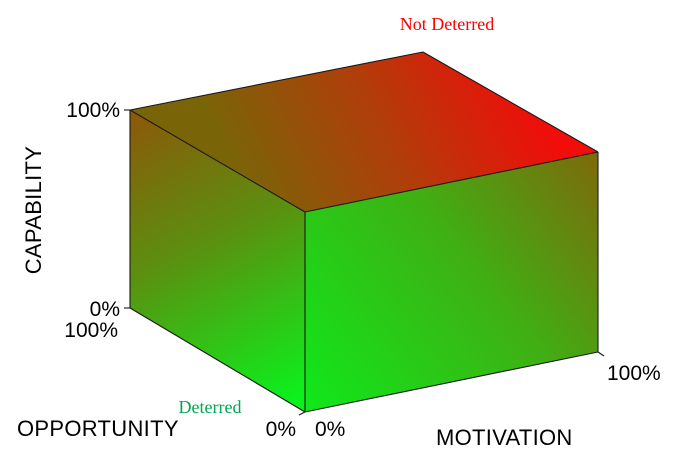 The height and width of the screenshot is (456, 675). Describe the element at coordinates (504, 437) in the screenshot. I see `motivation-axis-title: MOTIVATION` at that location.